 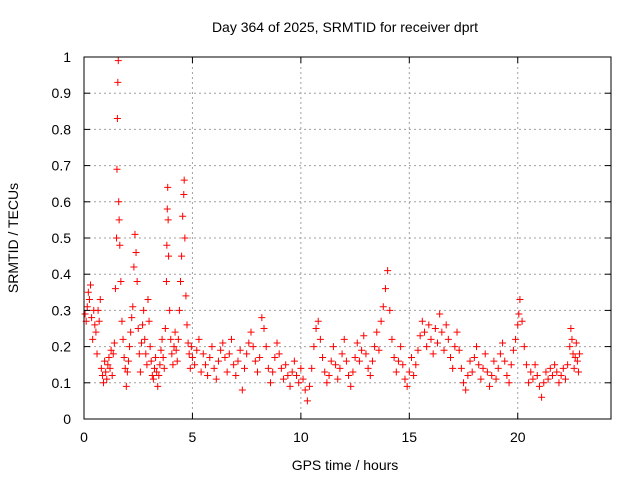 I want to click on x-tick-label: 5, so click(x=193, y=437).